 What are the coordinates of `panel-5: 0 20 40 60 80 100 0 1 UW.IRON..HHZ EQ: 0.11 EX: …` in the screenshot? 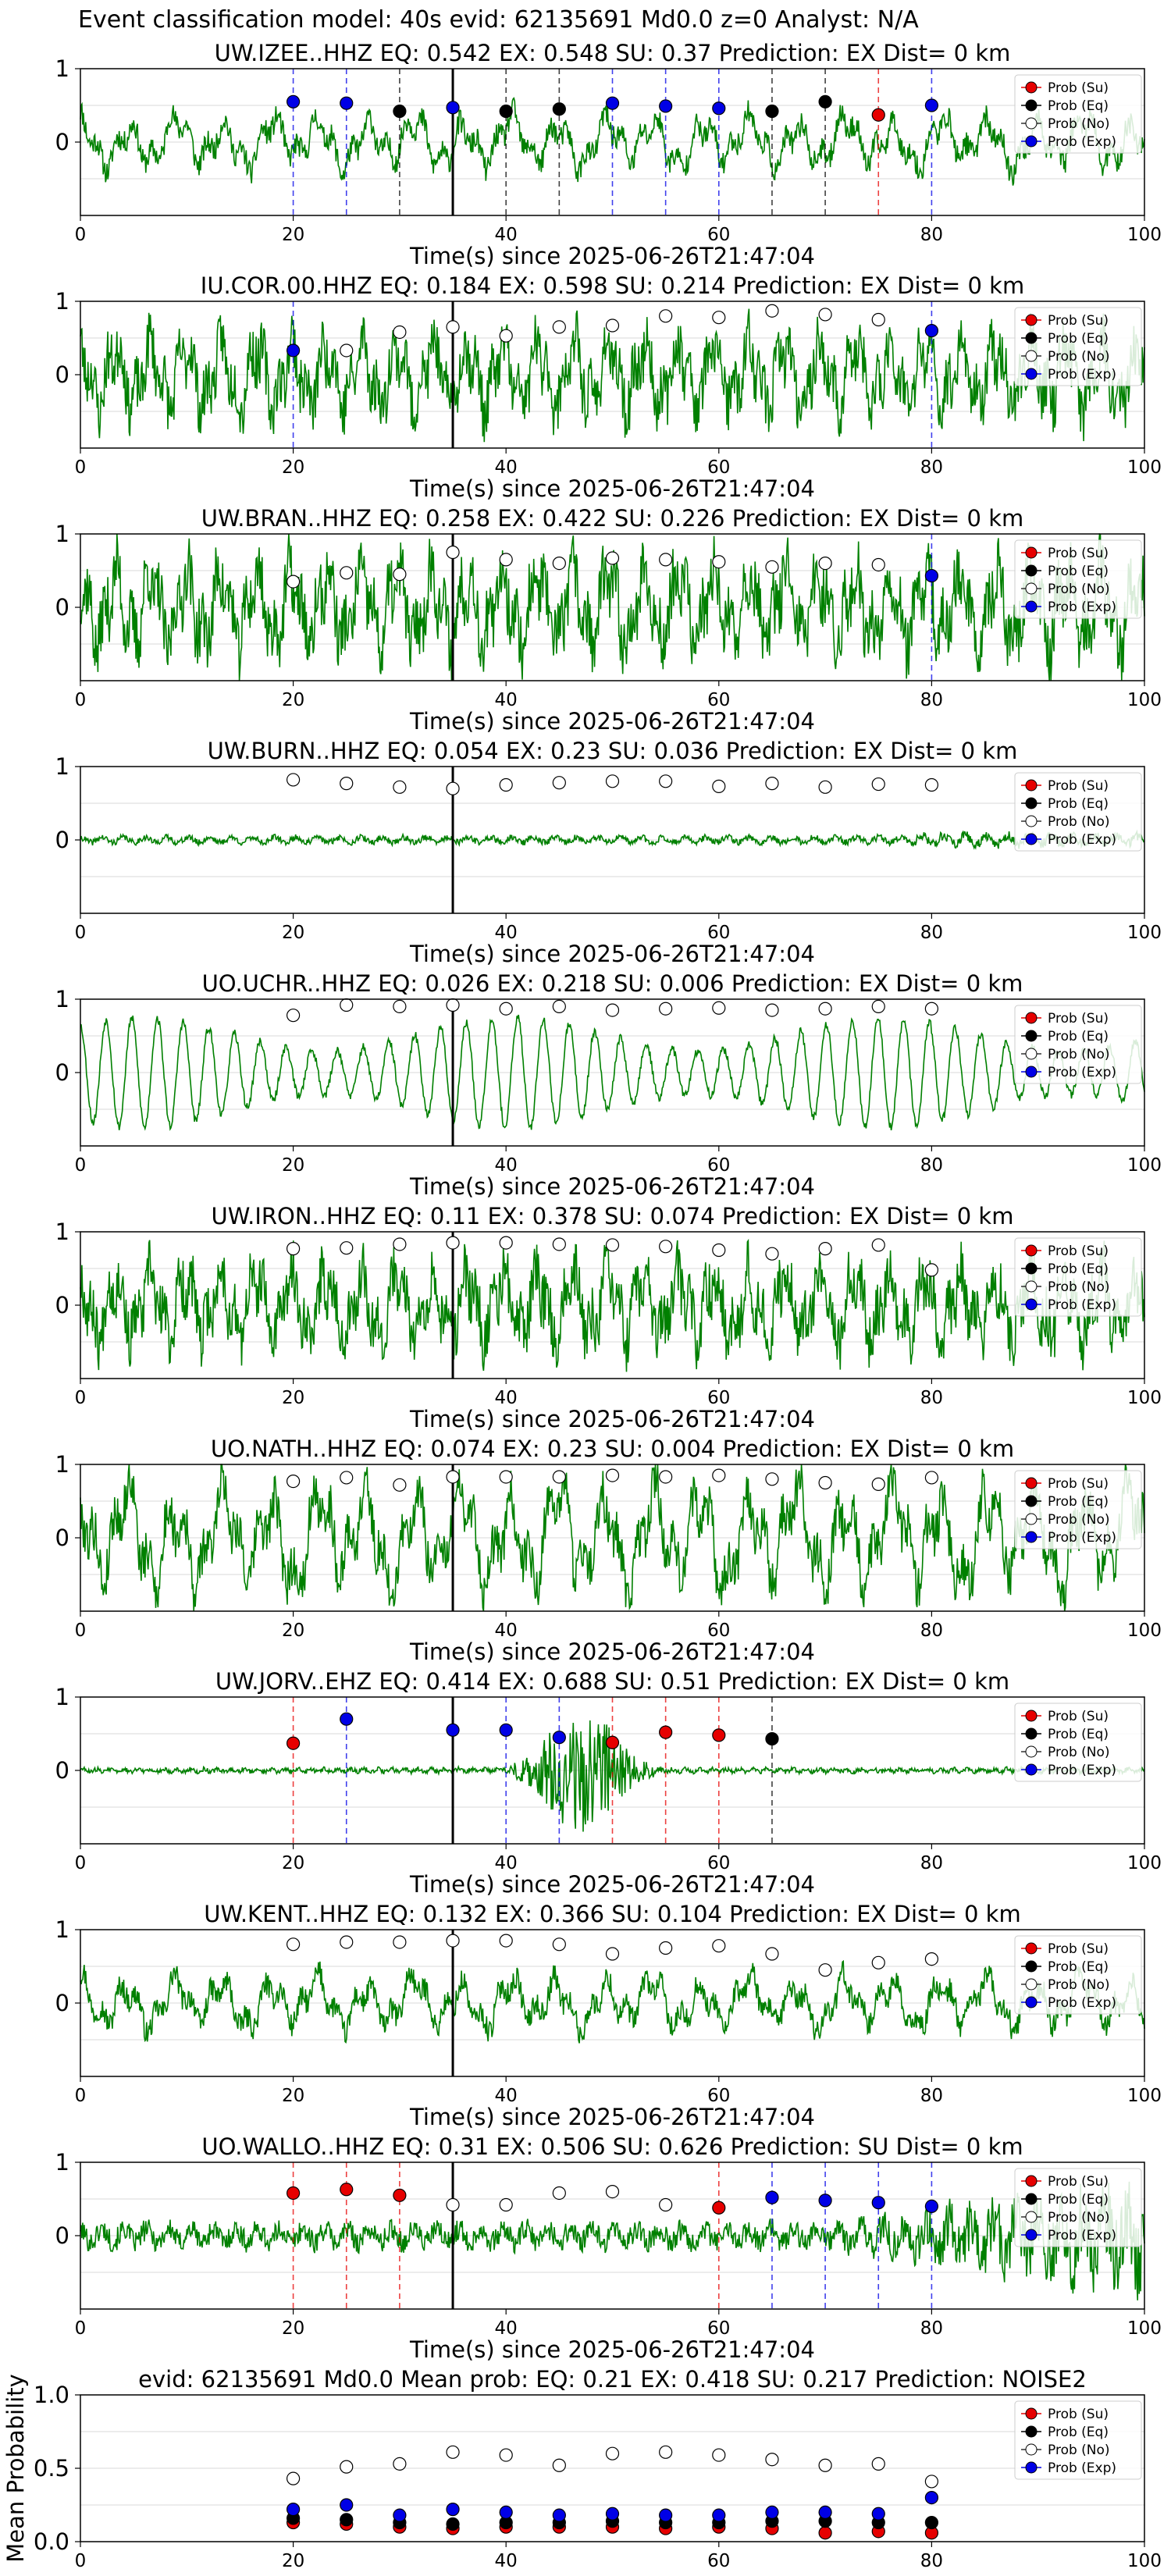 It's located at (608, 1317).